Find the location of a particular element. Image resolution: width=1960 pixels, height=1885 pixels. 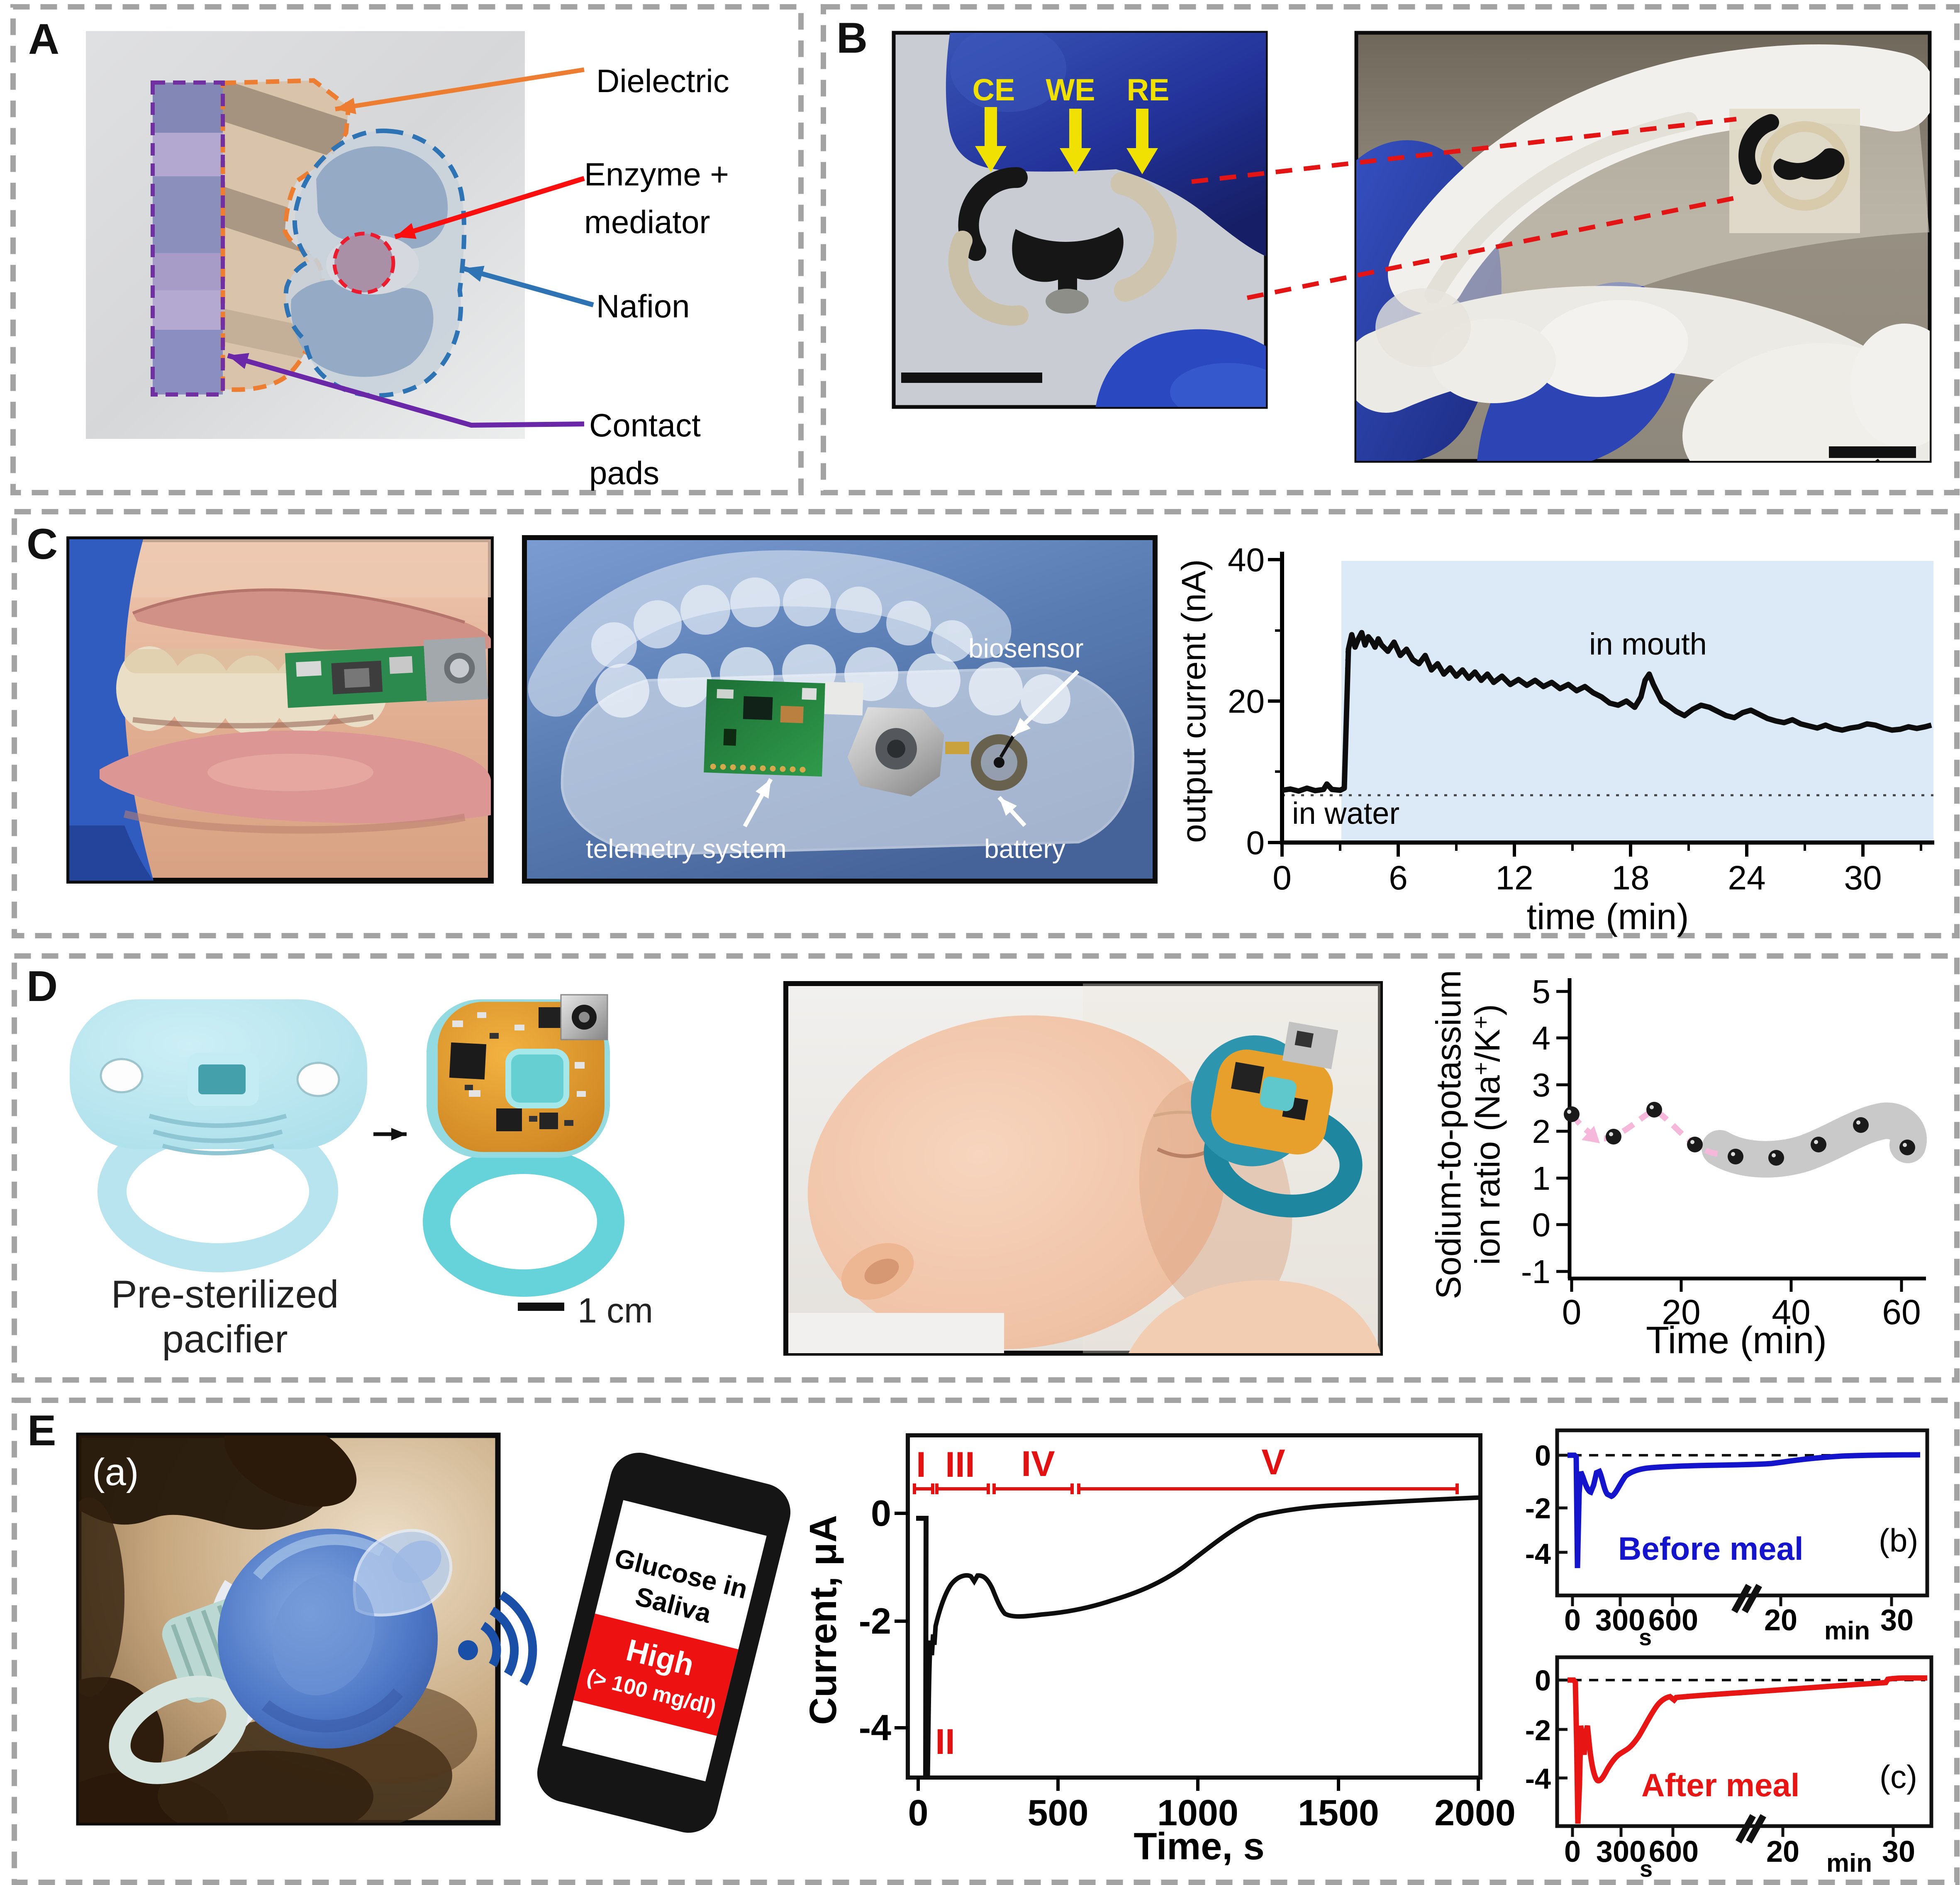

svg-text: 60 is located at coordinates (1901, 1312).